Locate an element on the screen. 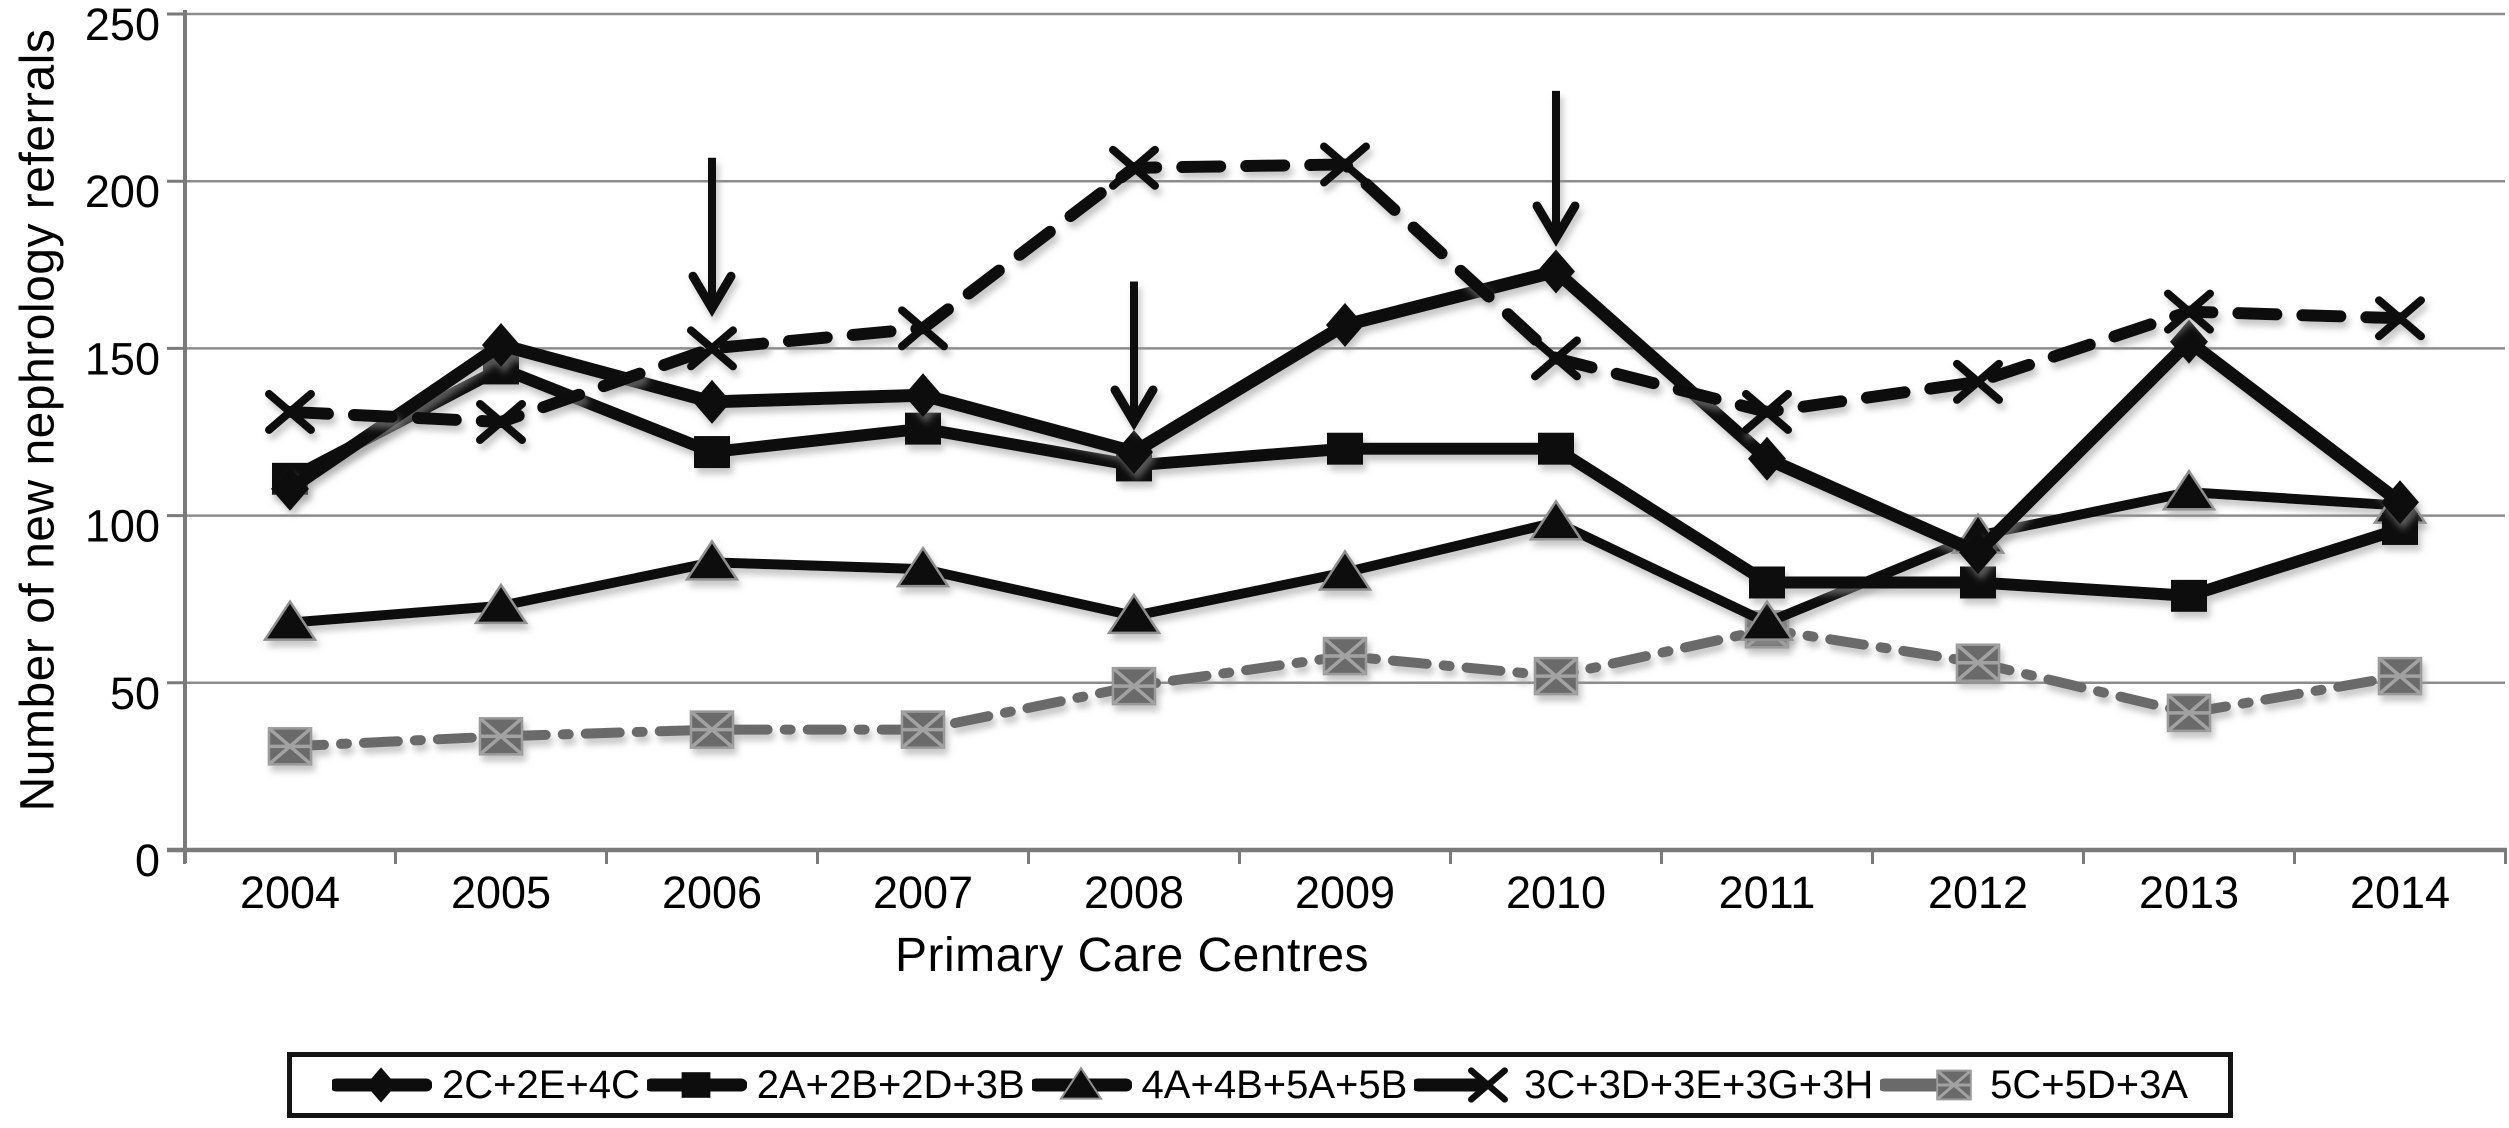 This screenshot has height=1128, width=2509. y-tick-label: 0 is located at coordinates (147, 860).